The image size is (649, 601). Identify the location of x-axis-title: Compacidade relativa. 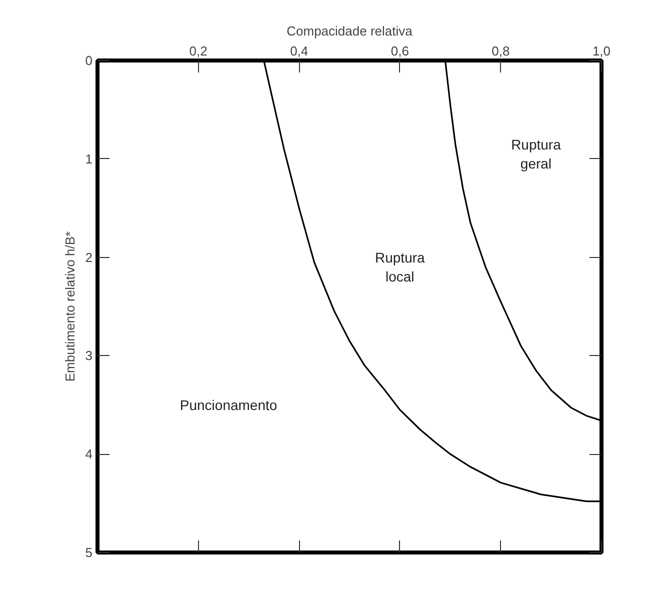
(350, 31).